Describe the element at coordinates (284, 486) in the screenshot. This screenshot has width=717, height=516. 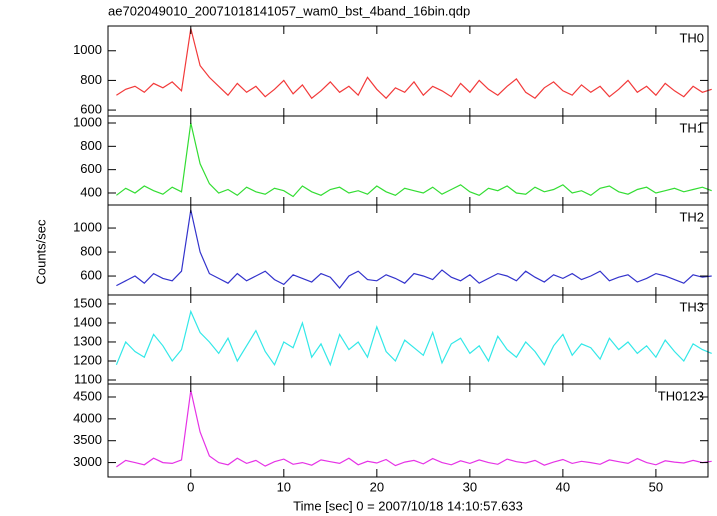
I see `x-tick-label: 10` at that location.